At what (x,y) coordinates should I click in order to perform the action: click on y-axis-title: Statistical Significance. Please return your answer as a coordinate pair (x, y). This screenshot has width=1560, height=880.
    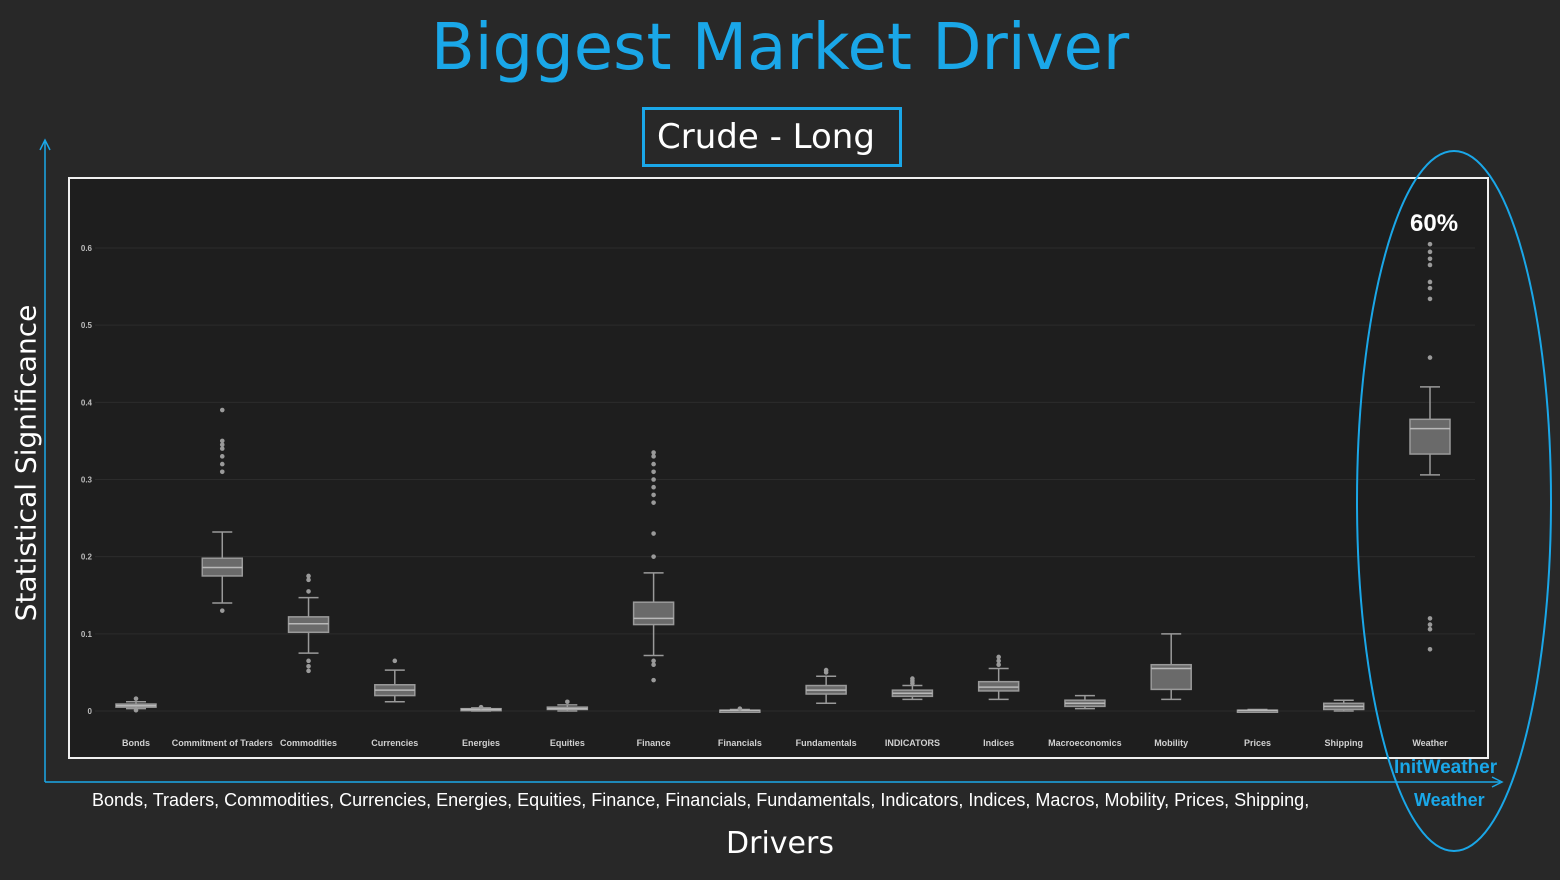
    Looking at the image, I should click on (26, 463).